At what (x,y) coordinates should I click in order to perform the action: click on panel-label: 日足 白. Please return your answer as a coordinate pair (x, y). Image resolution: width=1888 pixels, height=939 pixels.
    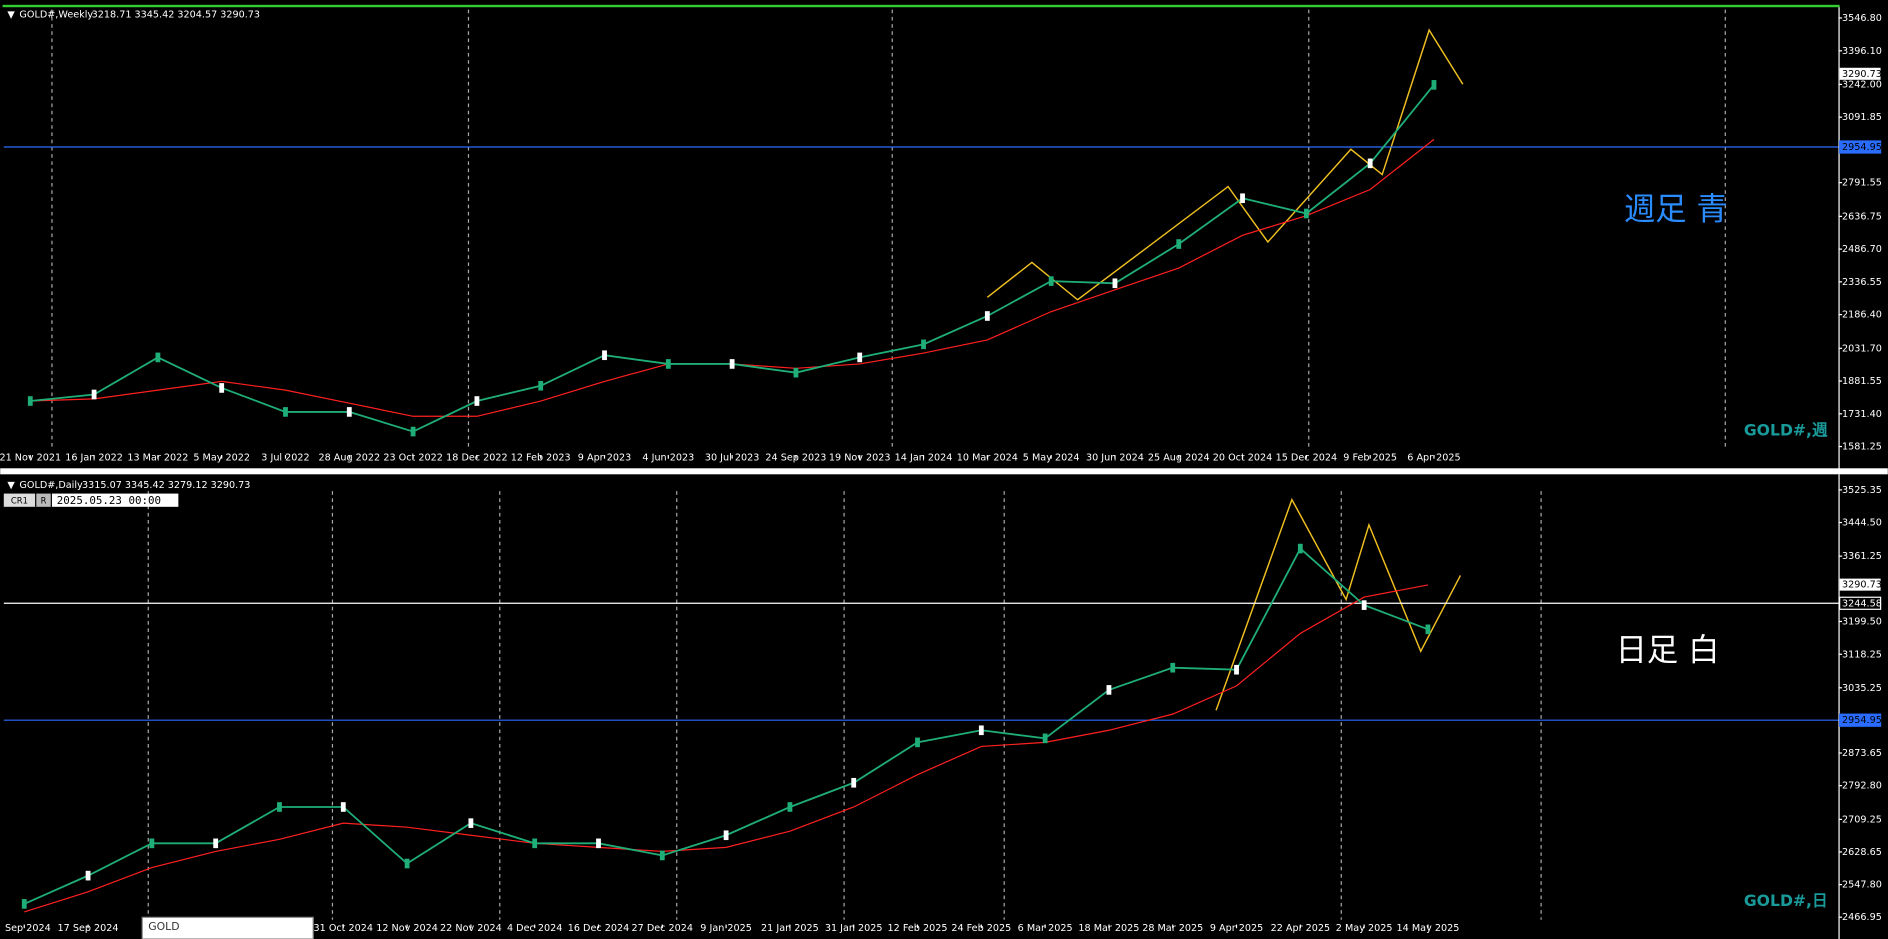
    Looking at the image, I should click on (1668, 650).